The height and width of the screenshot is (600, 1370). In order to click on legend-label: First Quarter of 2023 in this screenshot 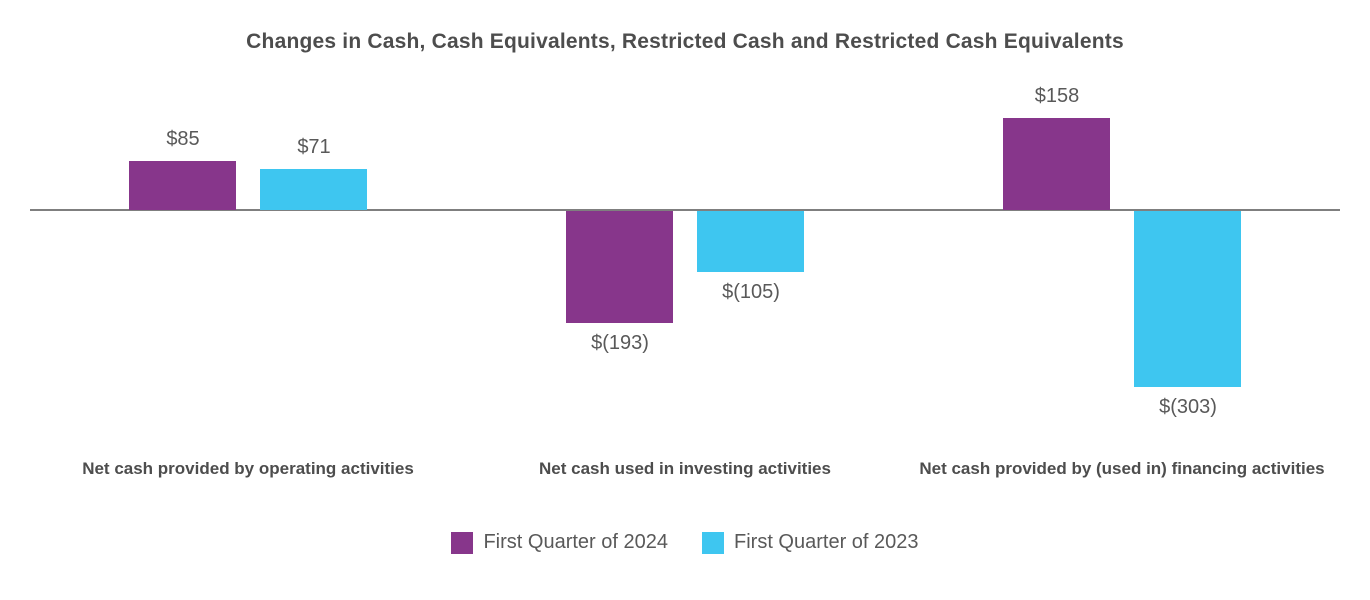, I will do `click(826, 542)`.